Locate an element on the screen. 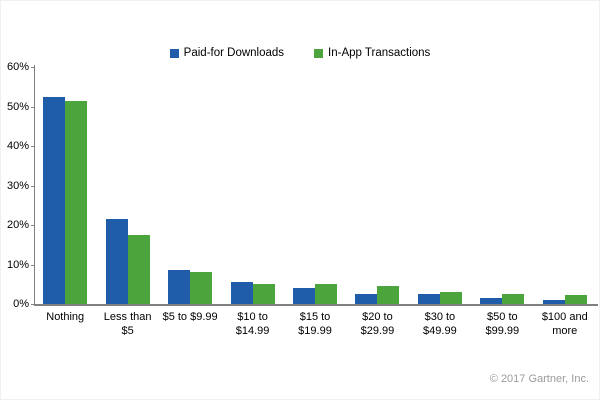 This screenshot has width=600, height=400. x-axis-category-label: $5 to $9.99 is located at coordinates (190, 317).